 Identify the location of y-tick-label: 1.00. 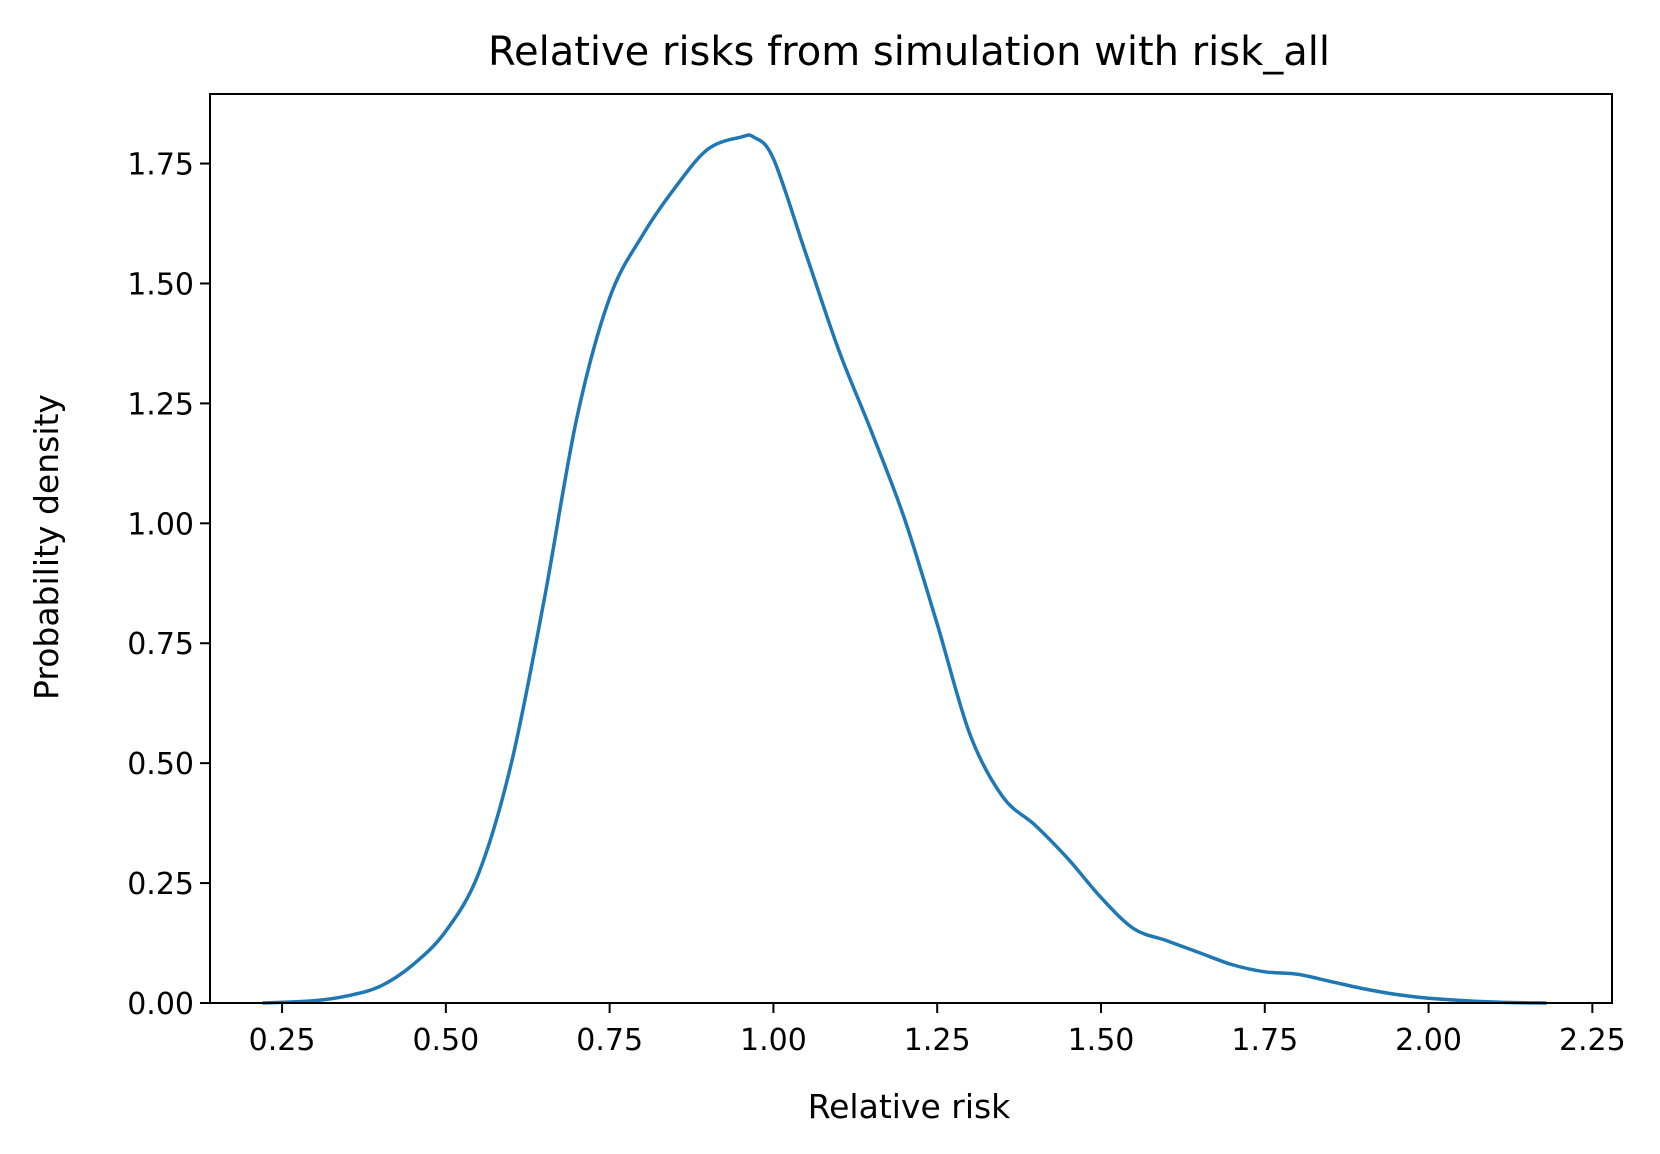
(160, 524).